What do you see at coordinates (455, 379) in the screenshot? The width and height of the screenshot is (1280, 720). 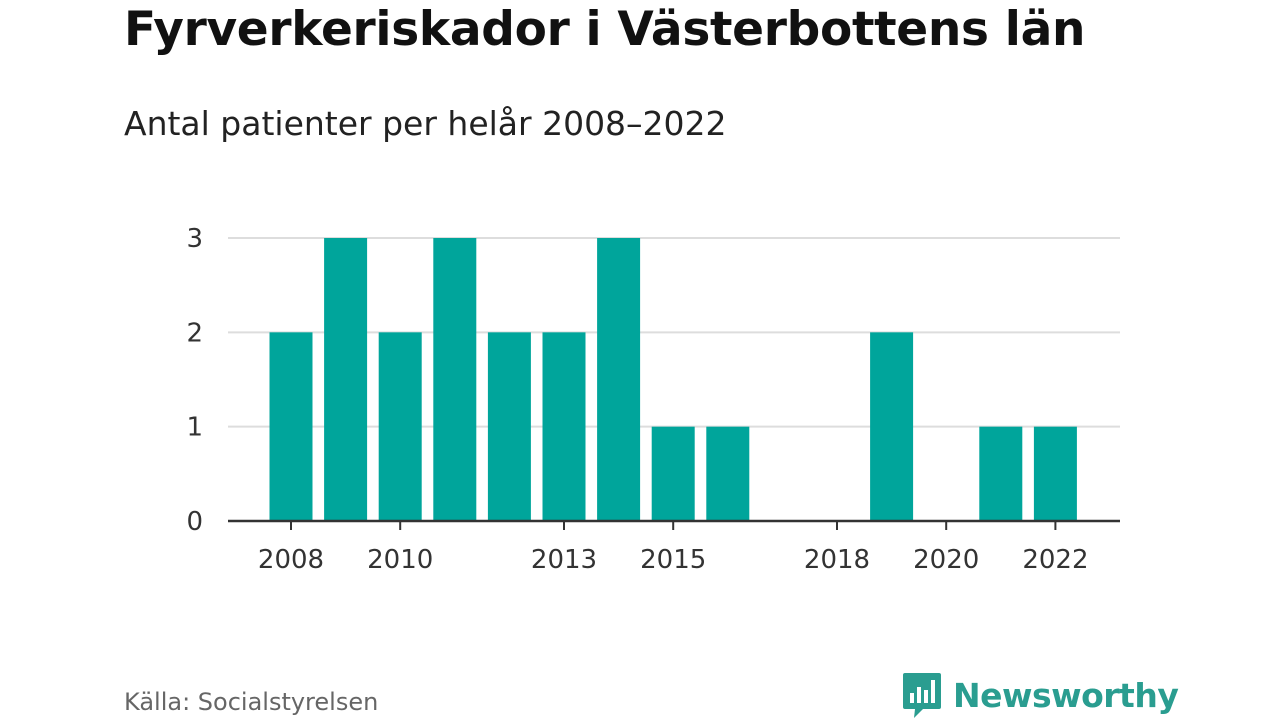 I see `bar-2011` at bounding box center [455, 379].